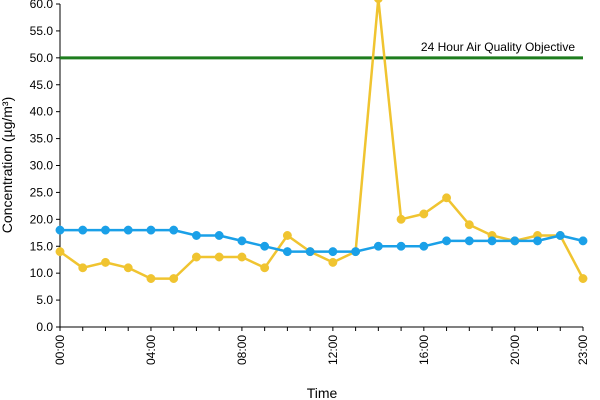  Describe the element at coordinates (42, 112) in the screenshot. I see `y-tick-label: 40.0` at that location.